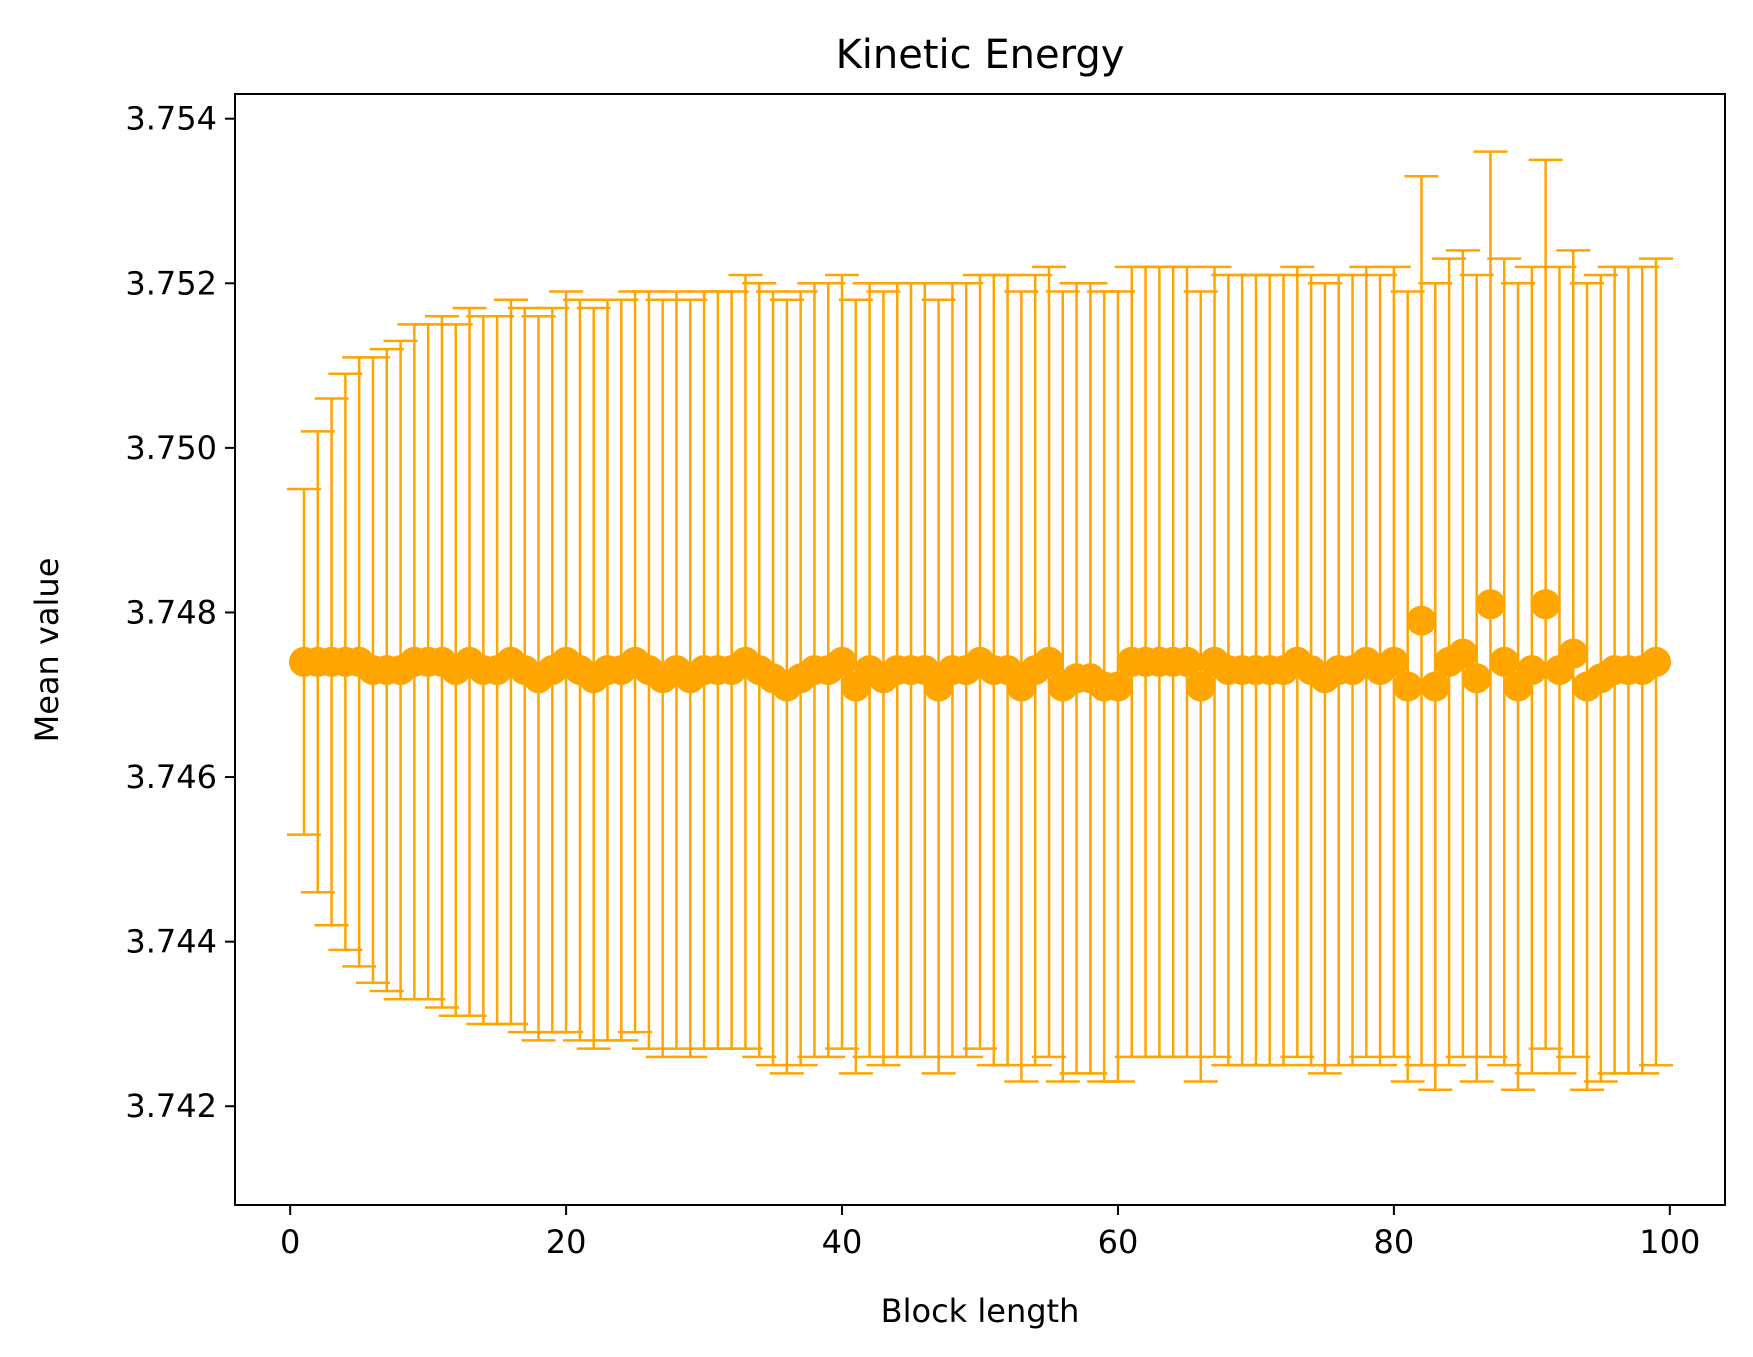 Image resolution: width=1753 pixels, height=1357 pixels. I want to click on x-tick-label: 20, so click(566, 1242).